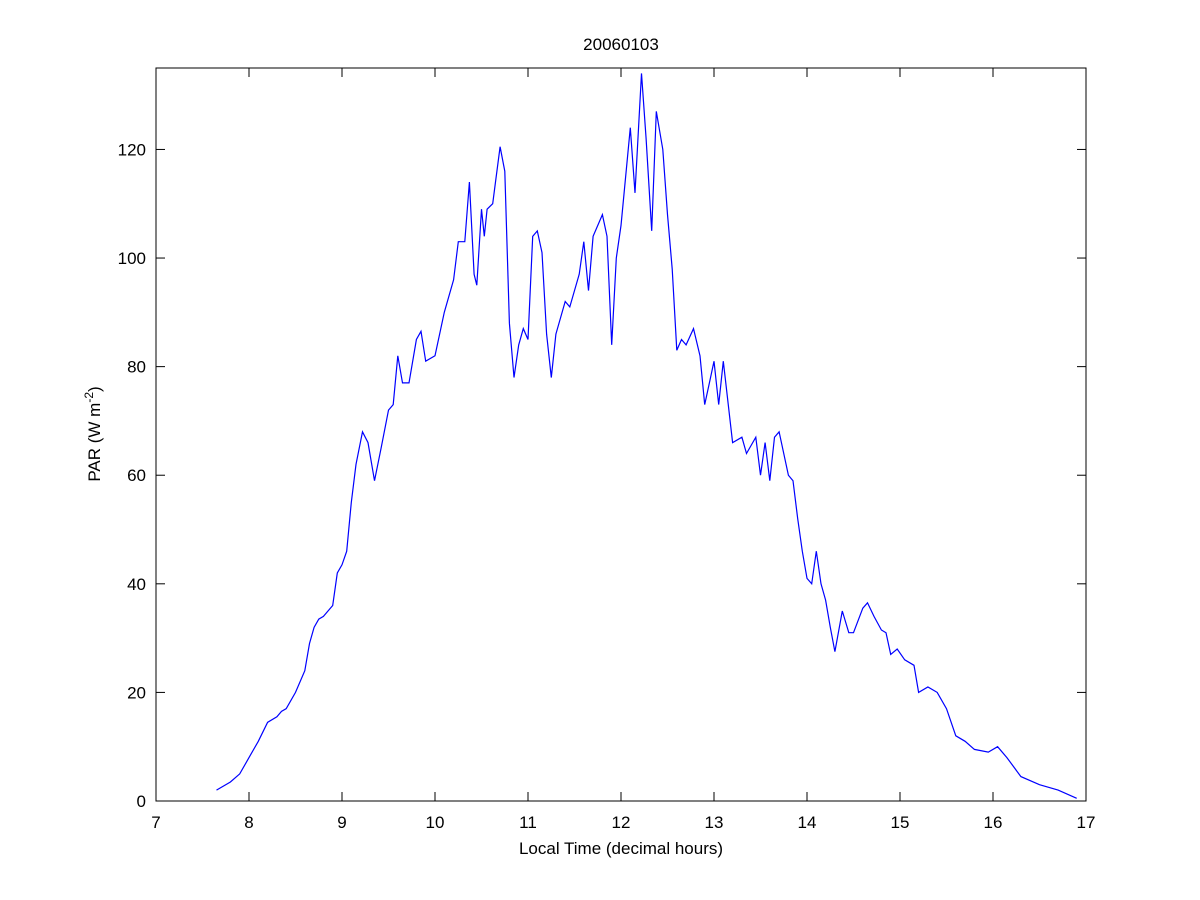 The image size is (1200, 900). I want to click on y-tick-label: 80, so click(136, 367).